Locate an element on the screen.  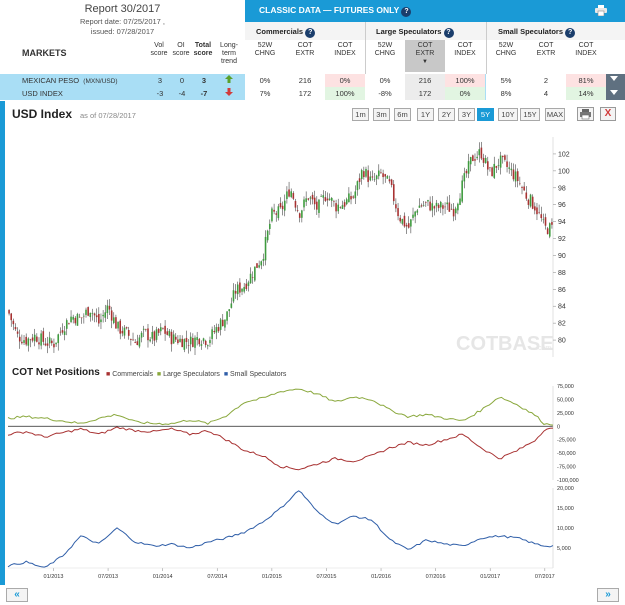
range-button-max: MAX is located at coordinates (555, 114).